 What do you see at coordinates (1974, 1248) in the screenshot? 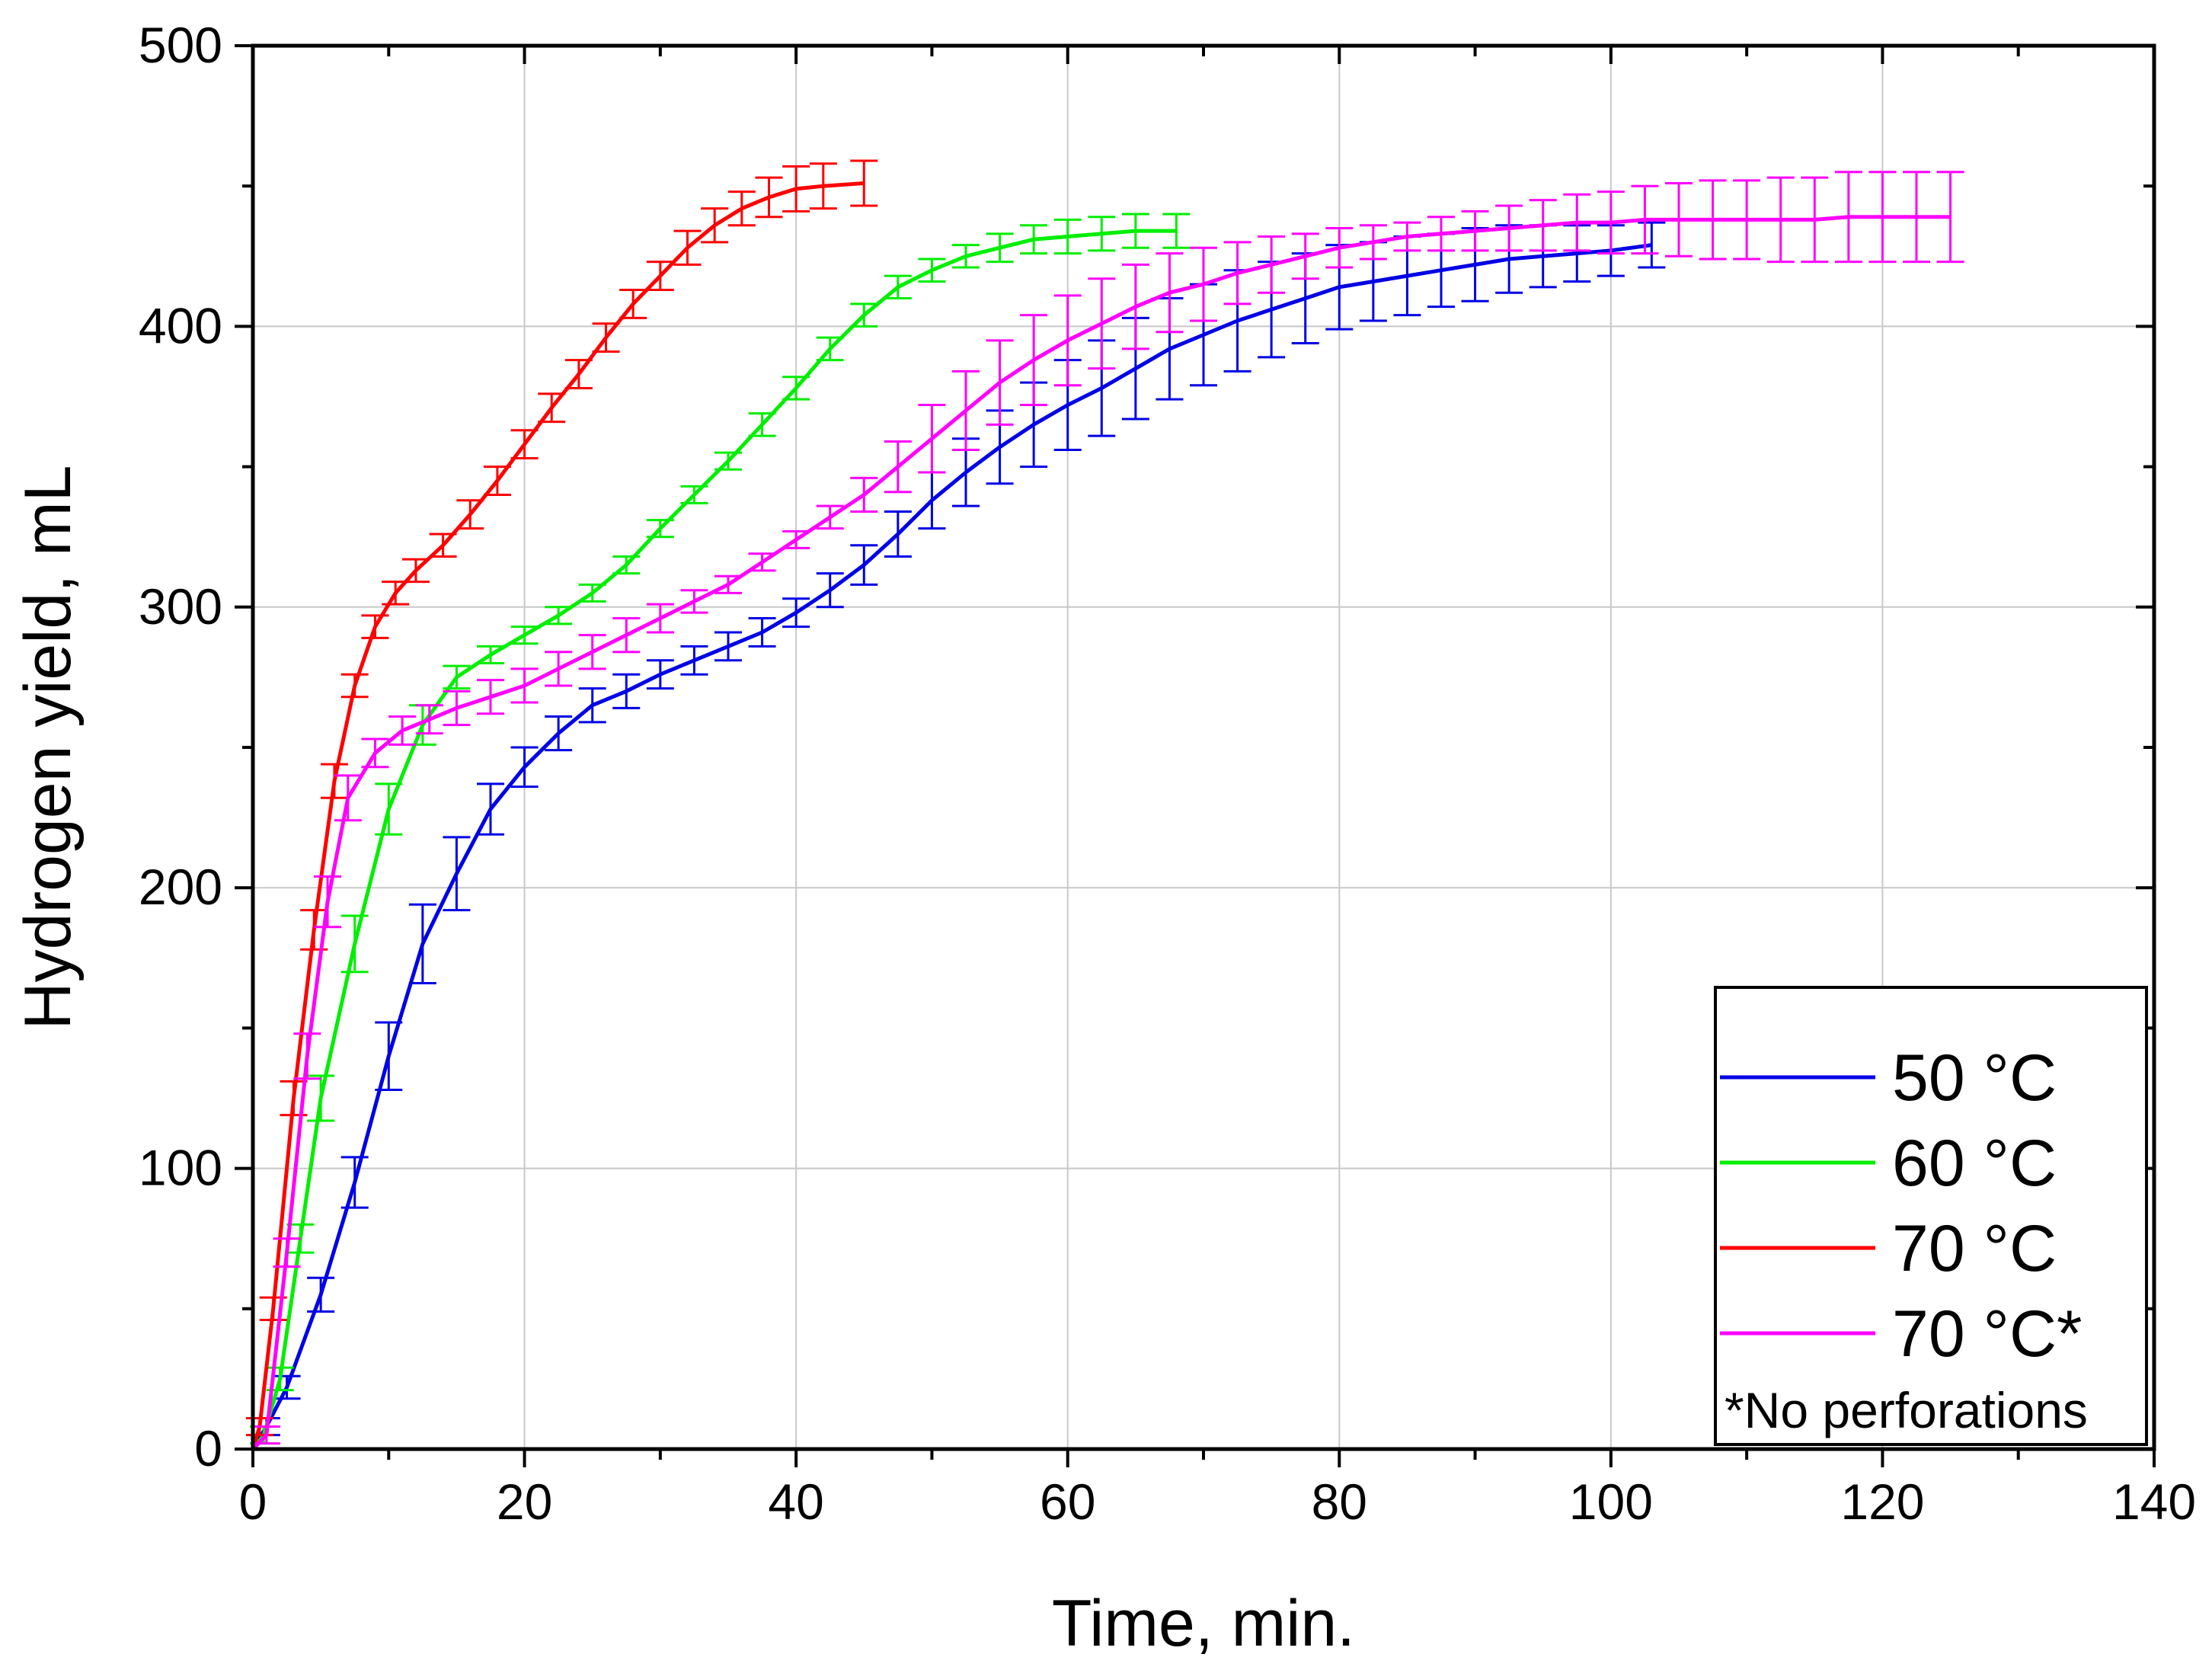
I see `legend-label: 70 °C` at bounding box center [1974, 1248].